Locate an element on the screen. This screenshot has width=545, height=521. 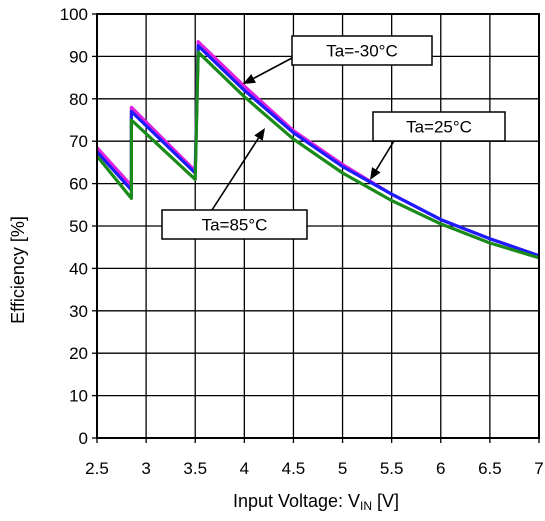
annotation-label: Ta=25°C is located at coordinates (439, 127).